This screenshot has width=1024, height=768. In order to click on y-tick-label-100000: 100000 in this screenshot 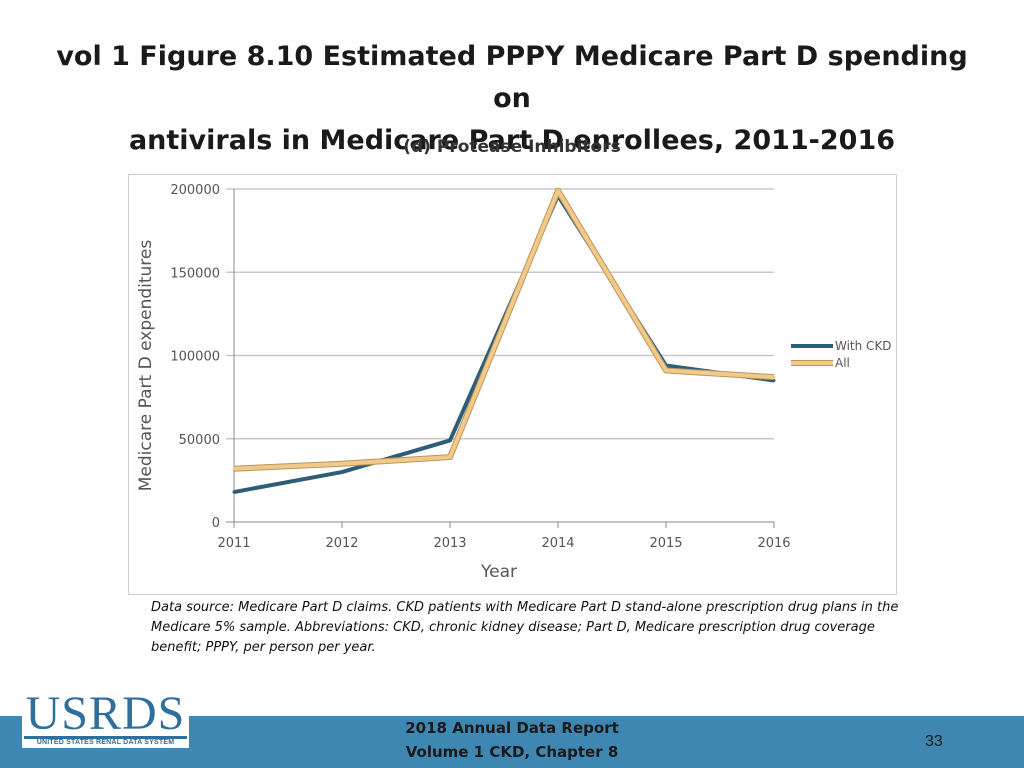, I will do `click(195, 357)`.